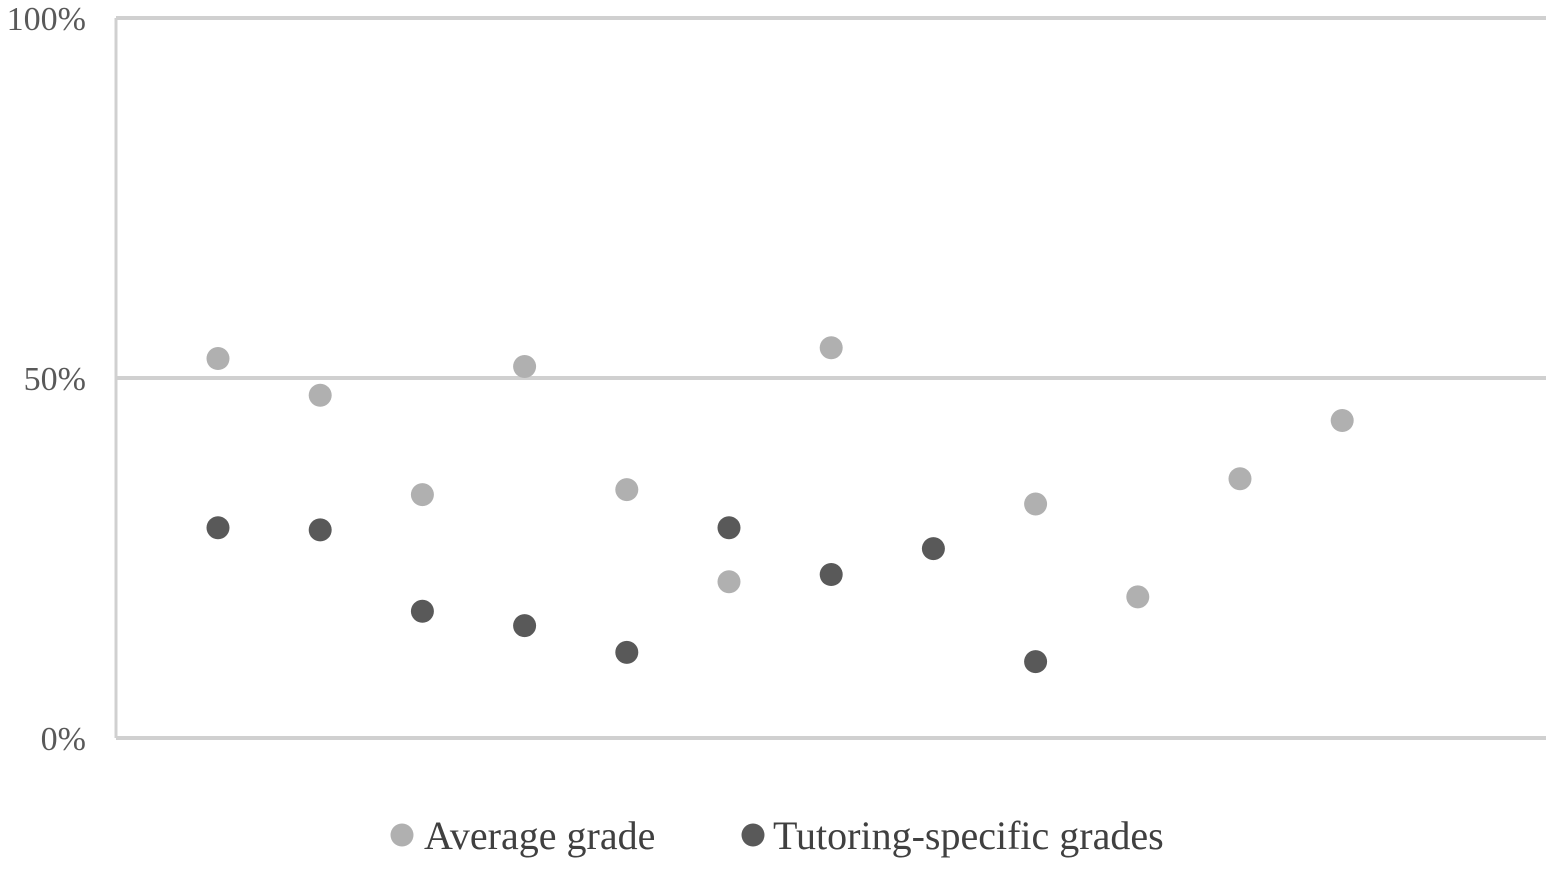 Image resolution: width=1559 pixels, height=869 pixels. I want to click on y-tick-label: 100%, so click(46, 19).